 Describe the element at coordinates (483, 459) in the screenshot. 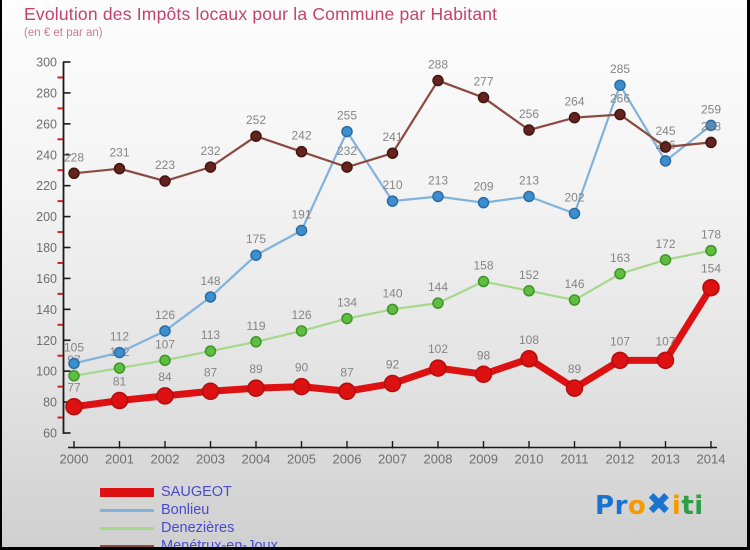

I see `x-tick-label: 2009` at that location.